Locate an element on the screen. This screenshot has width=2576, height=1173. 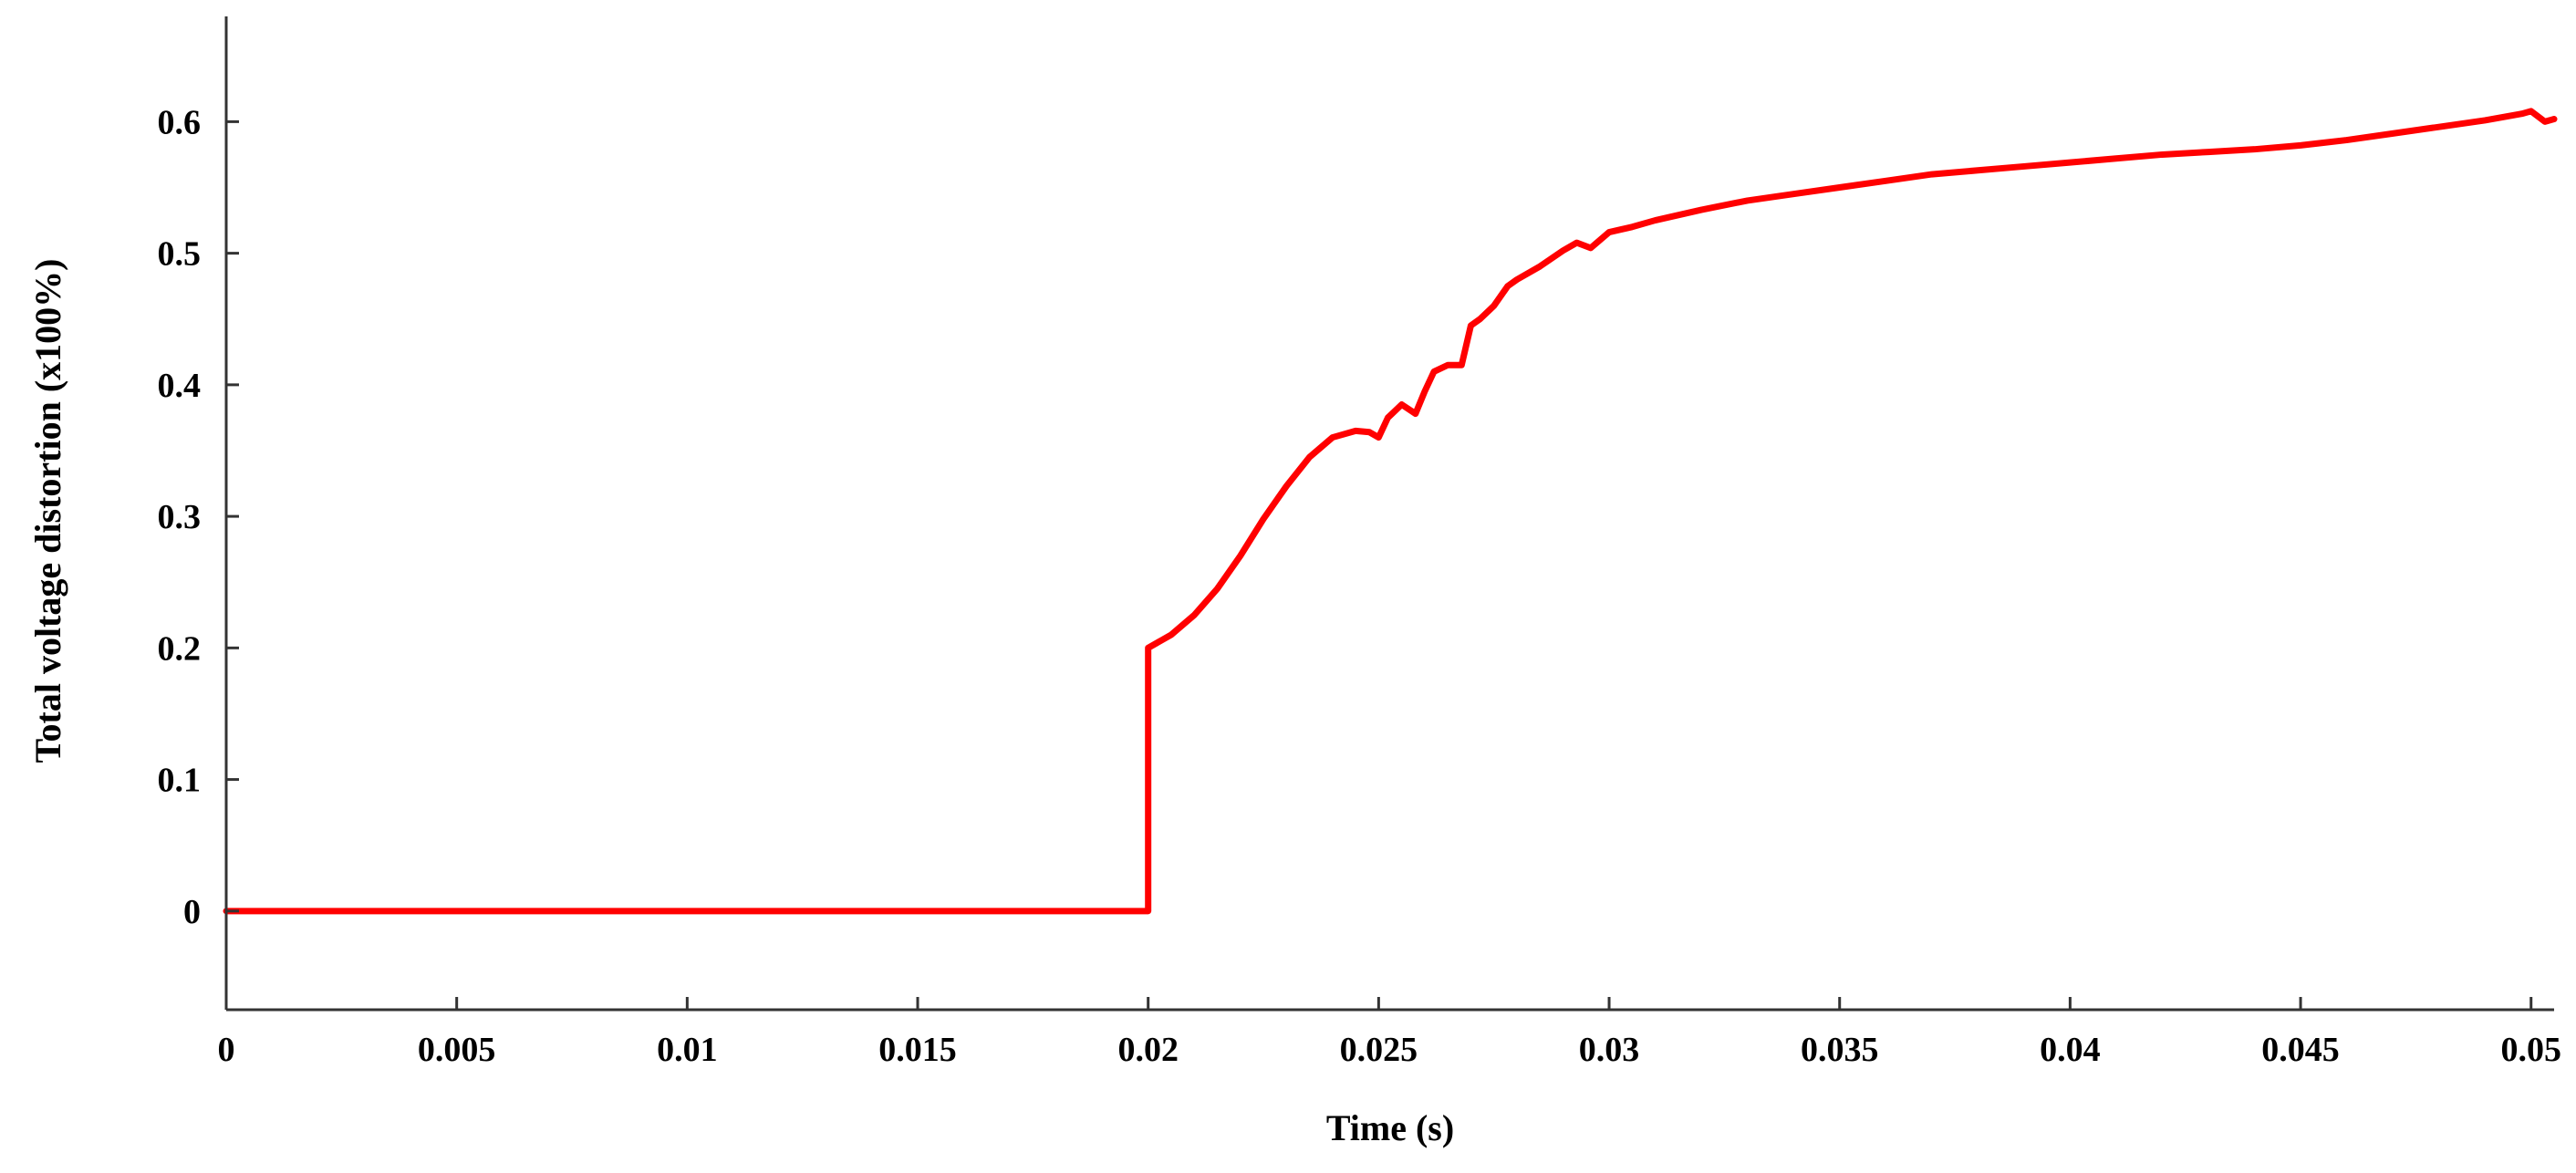
y-axis-ticks: 0 0.1 0.2 0.3 0.4 0.5 0.6 is located at coordinates (198, 517).